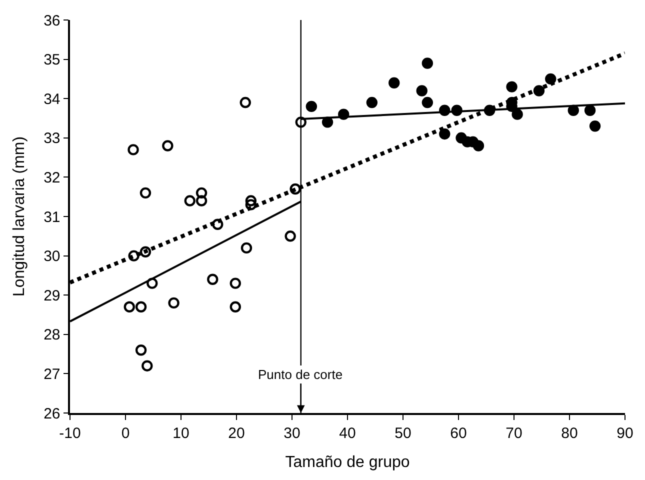 This screenshot has height=480, width=645. Describe the element at coordinates (52, 21) in the screenshot. I see `y-tick-label: 36` at that location.